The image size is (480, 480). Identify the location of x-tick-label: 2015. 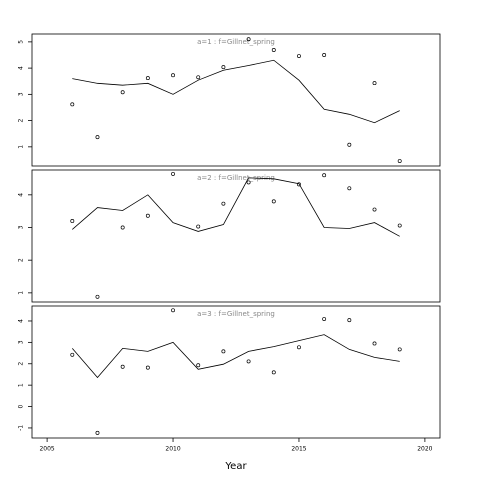
(298, 449).